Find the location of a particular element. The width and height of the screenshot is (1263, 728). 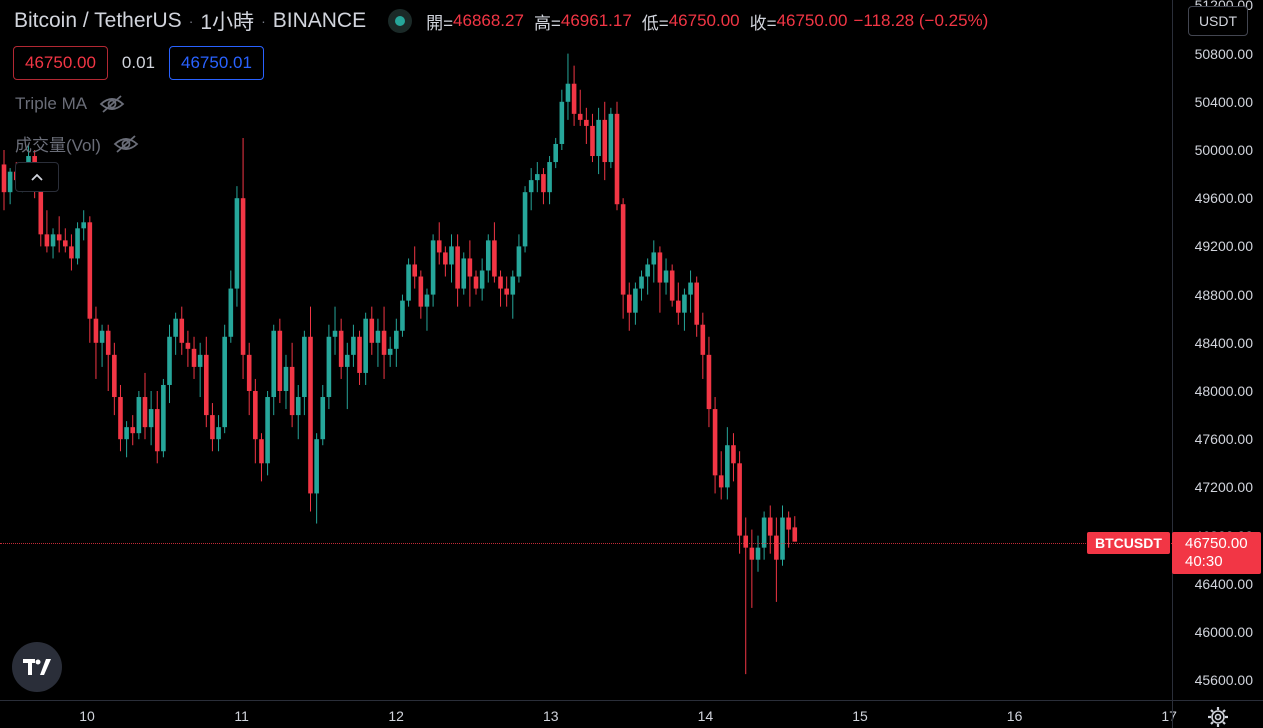

indicator-volume: 成交量(Vol) is located at coordinates (77, 143).